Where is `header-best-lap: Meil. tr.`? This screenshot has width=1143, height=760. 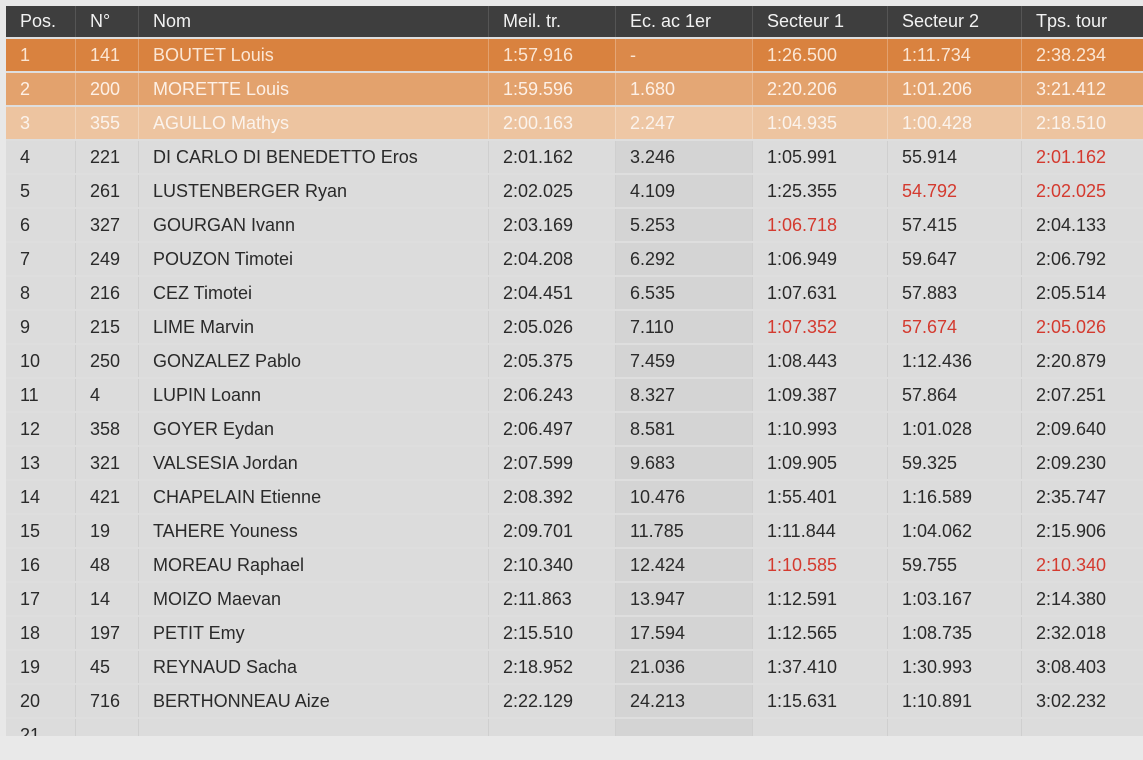 header-best-lap: Meil. tr. is located at coordinates (551, 21).